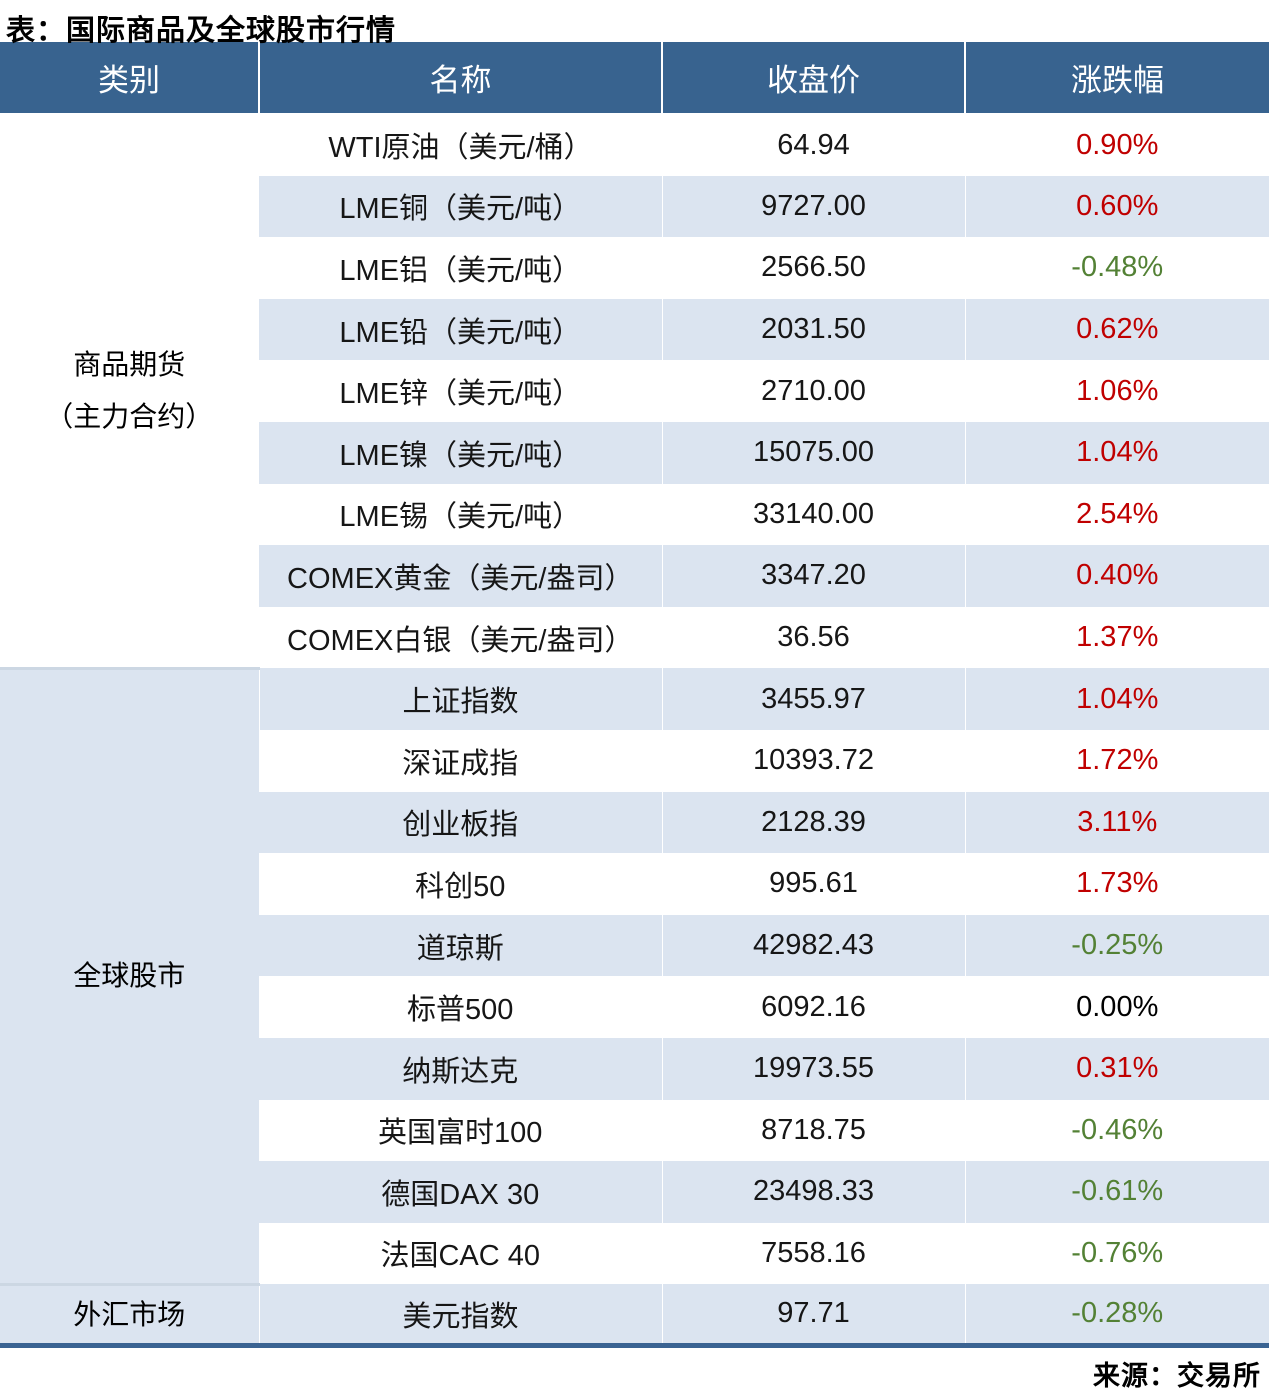 The image size is (1269, 1393). What do you see at coordinates (460, 145) in the screenshot?
I see `name-cell: WTI原油（美元/桶）` at bounding box center [460, 145].